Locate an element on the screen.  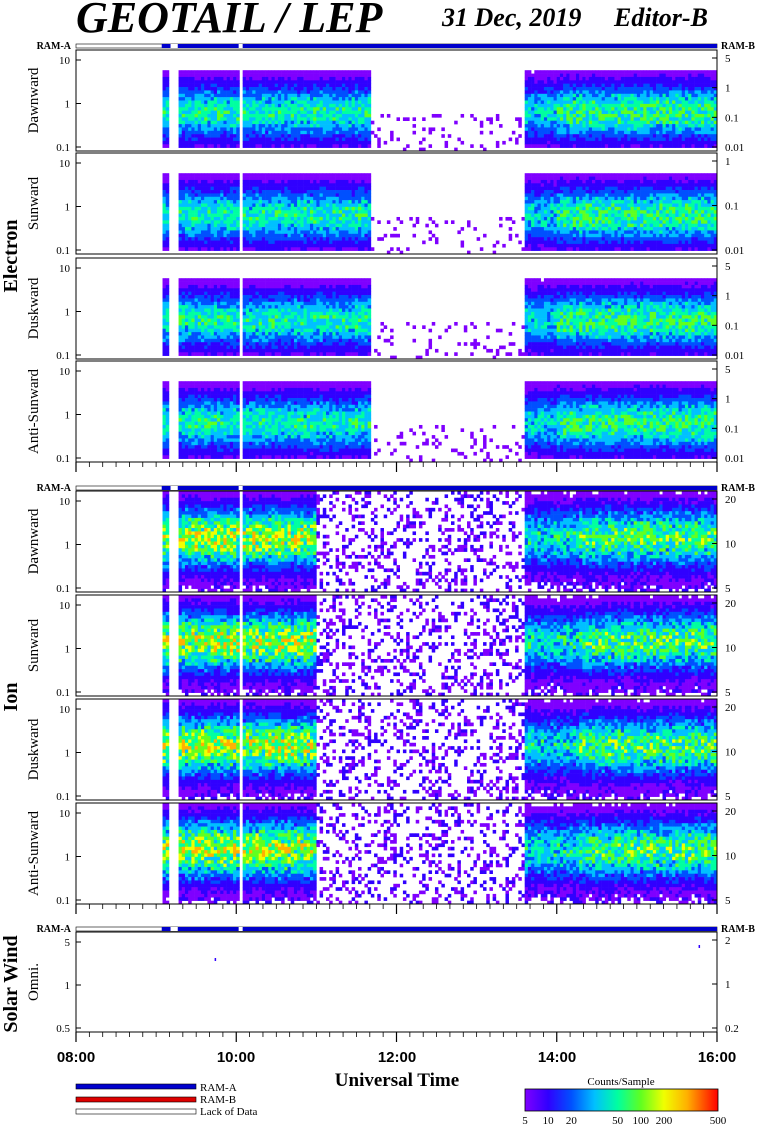
colorbar-tick-label: 20 is located at coordinates (572, 1121).